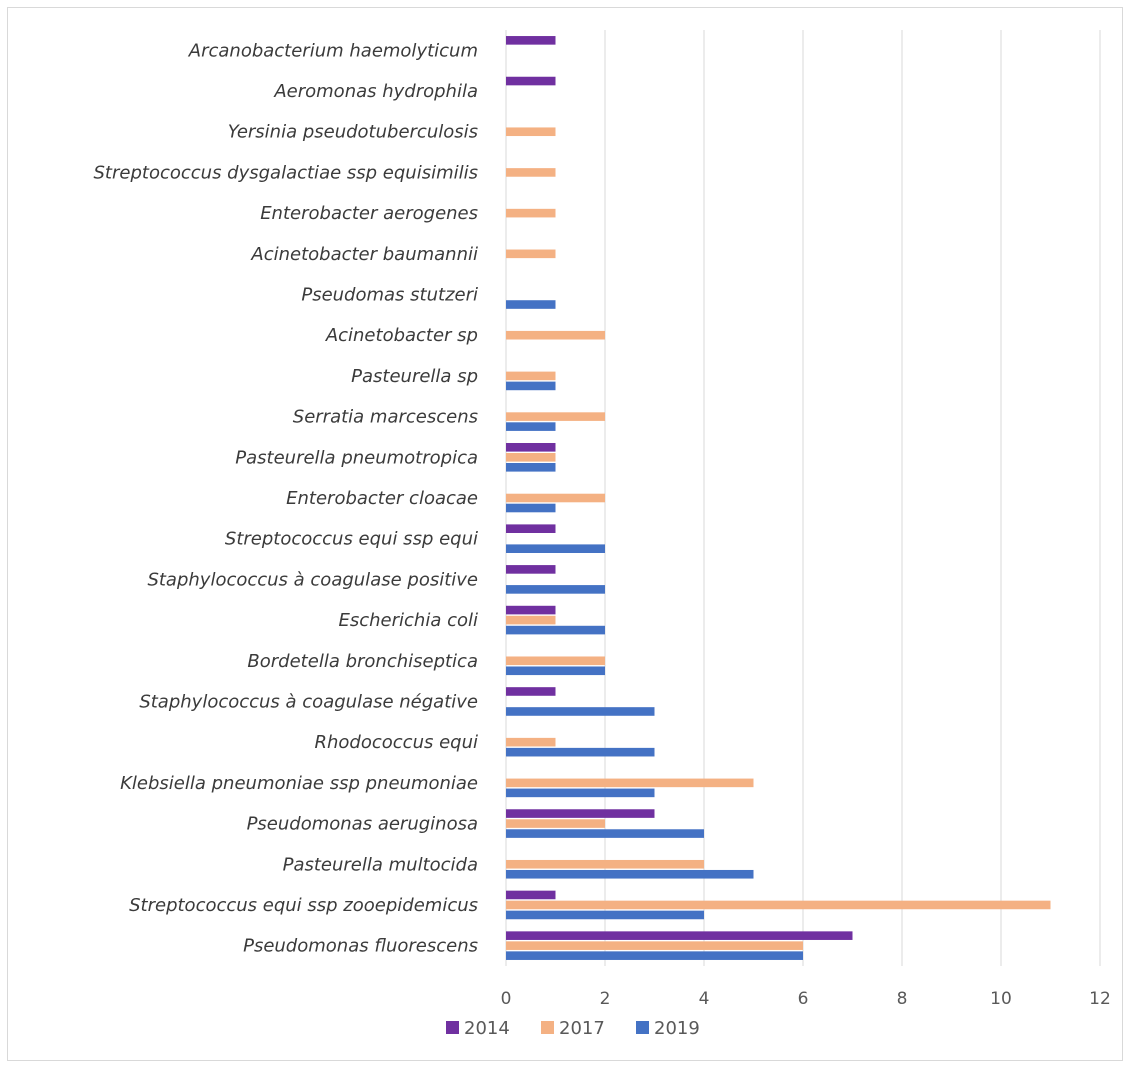 Image resolution: width=1130 pixels, height=1068 pixels. What do you see at coordinates (605, 999) in the screenshot?
I see `x-tick-label: 2` at bounding box center [605, 999].